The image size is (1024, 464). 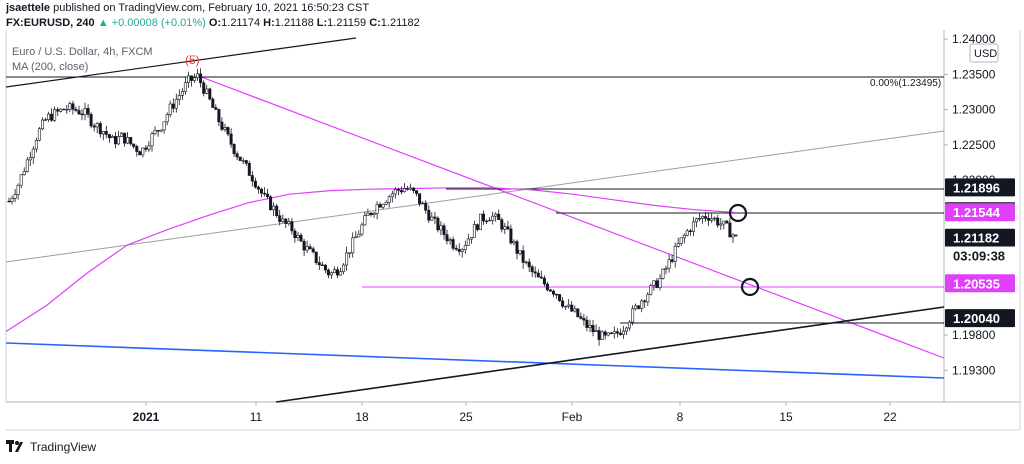 What do you see at coordinates (50, 23) in the screenshot?
I see `symbol-label: FX:EURUSD, 240` at bounding box center [50, 23].